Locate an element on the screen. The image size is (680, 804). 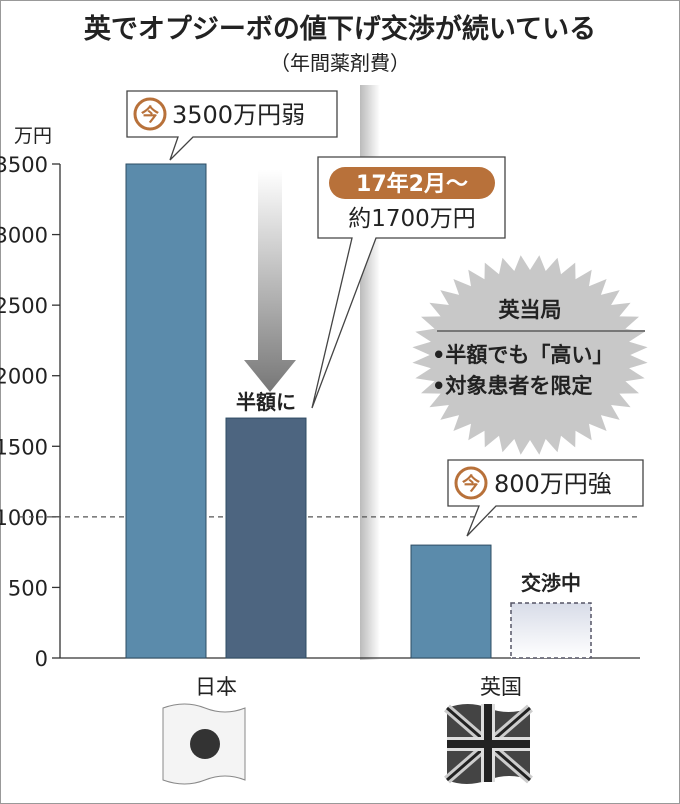
y-tick-label: 2500 is located at coordinates (24, 306).